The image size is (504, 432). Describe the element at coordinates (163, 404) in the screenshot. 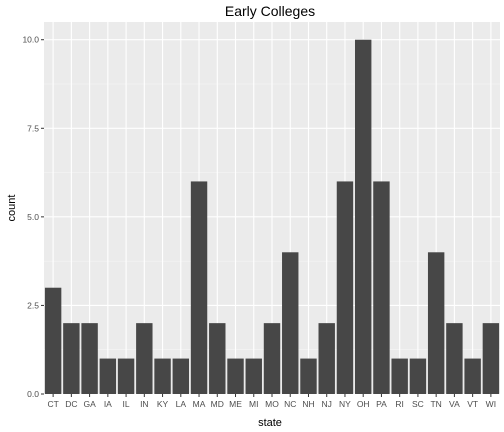

I see `x-tick-label: KY` at that location.